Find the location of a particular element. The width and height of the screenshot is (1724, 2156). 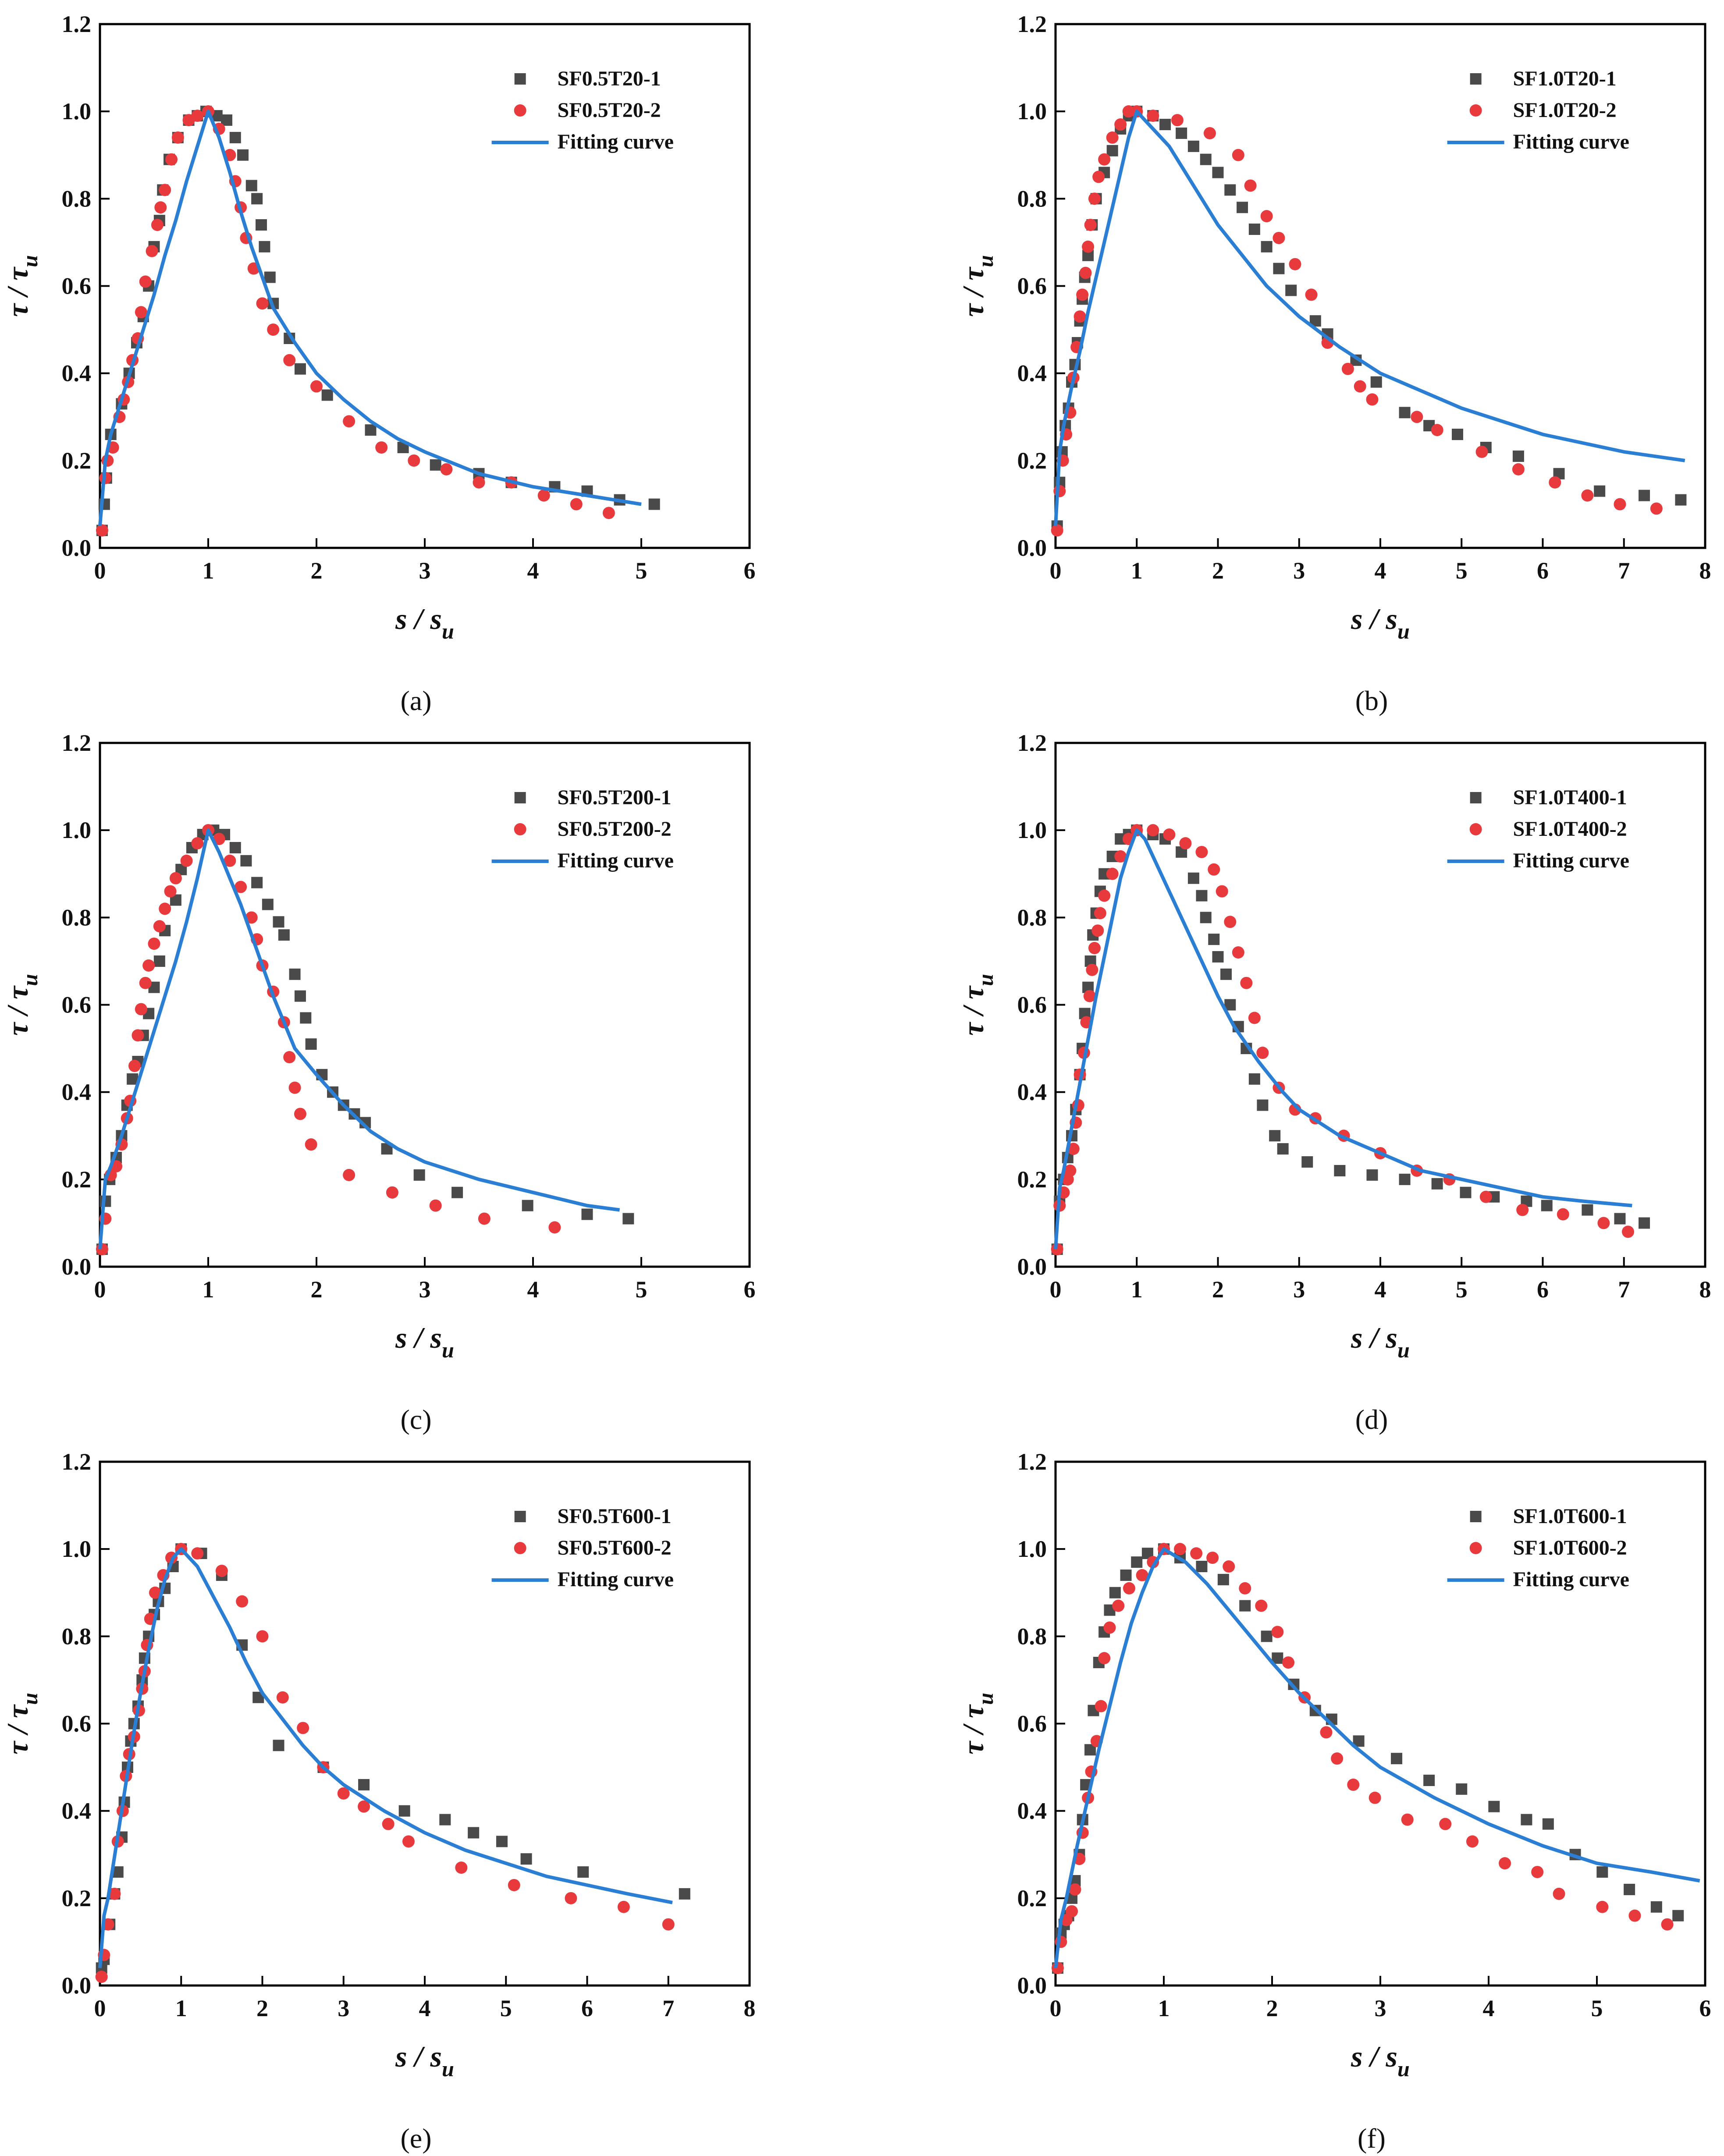

legend-circle-swatch is located at coordinates (1475, 111).